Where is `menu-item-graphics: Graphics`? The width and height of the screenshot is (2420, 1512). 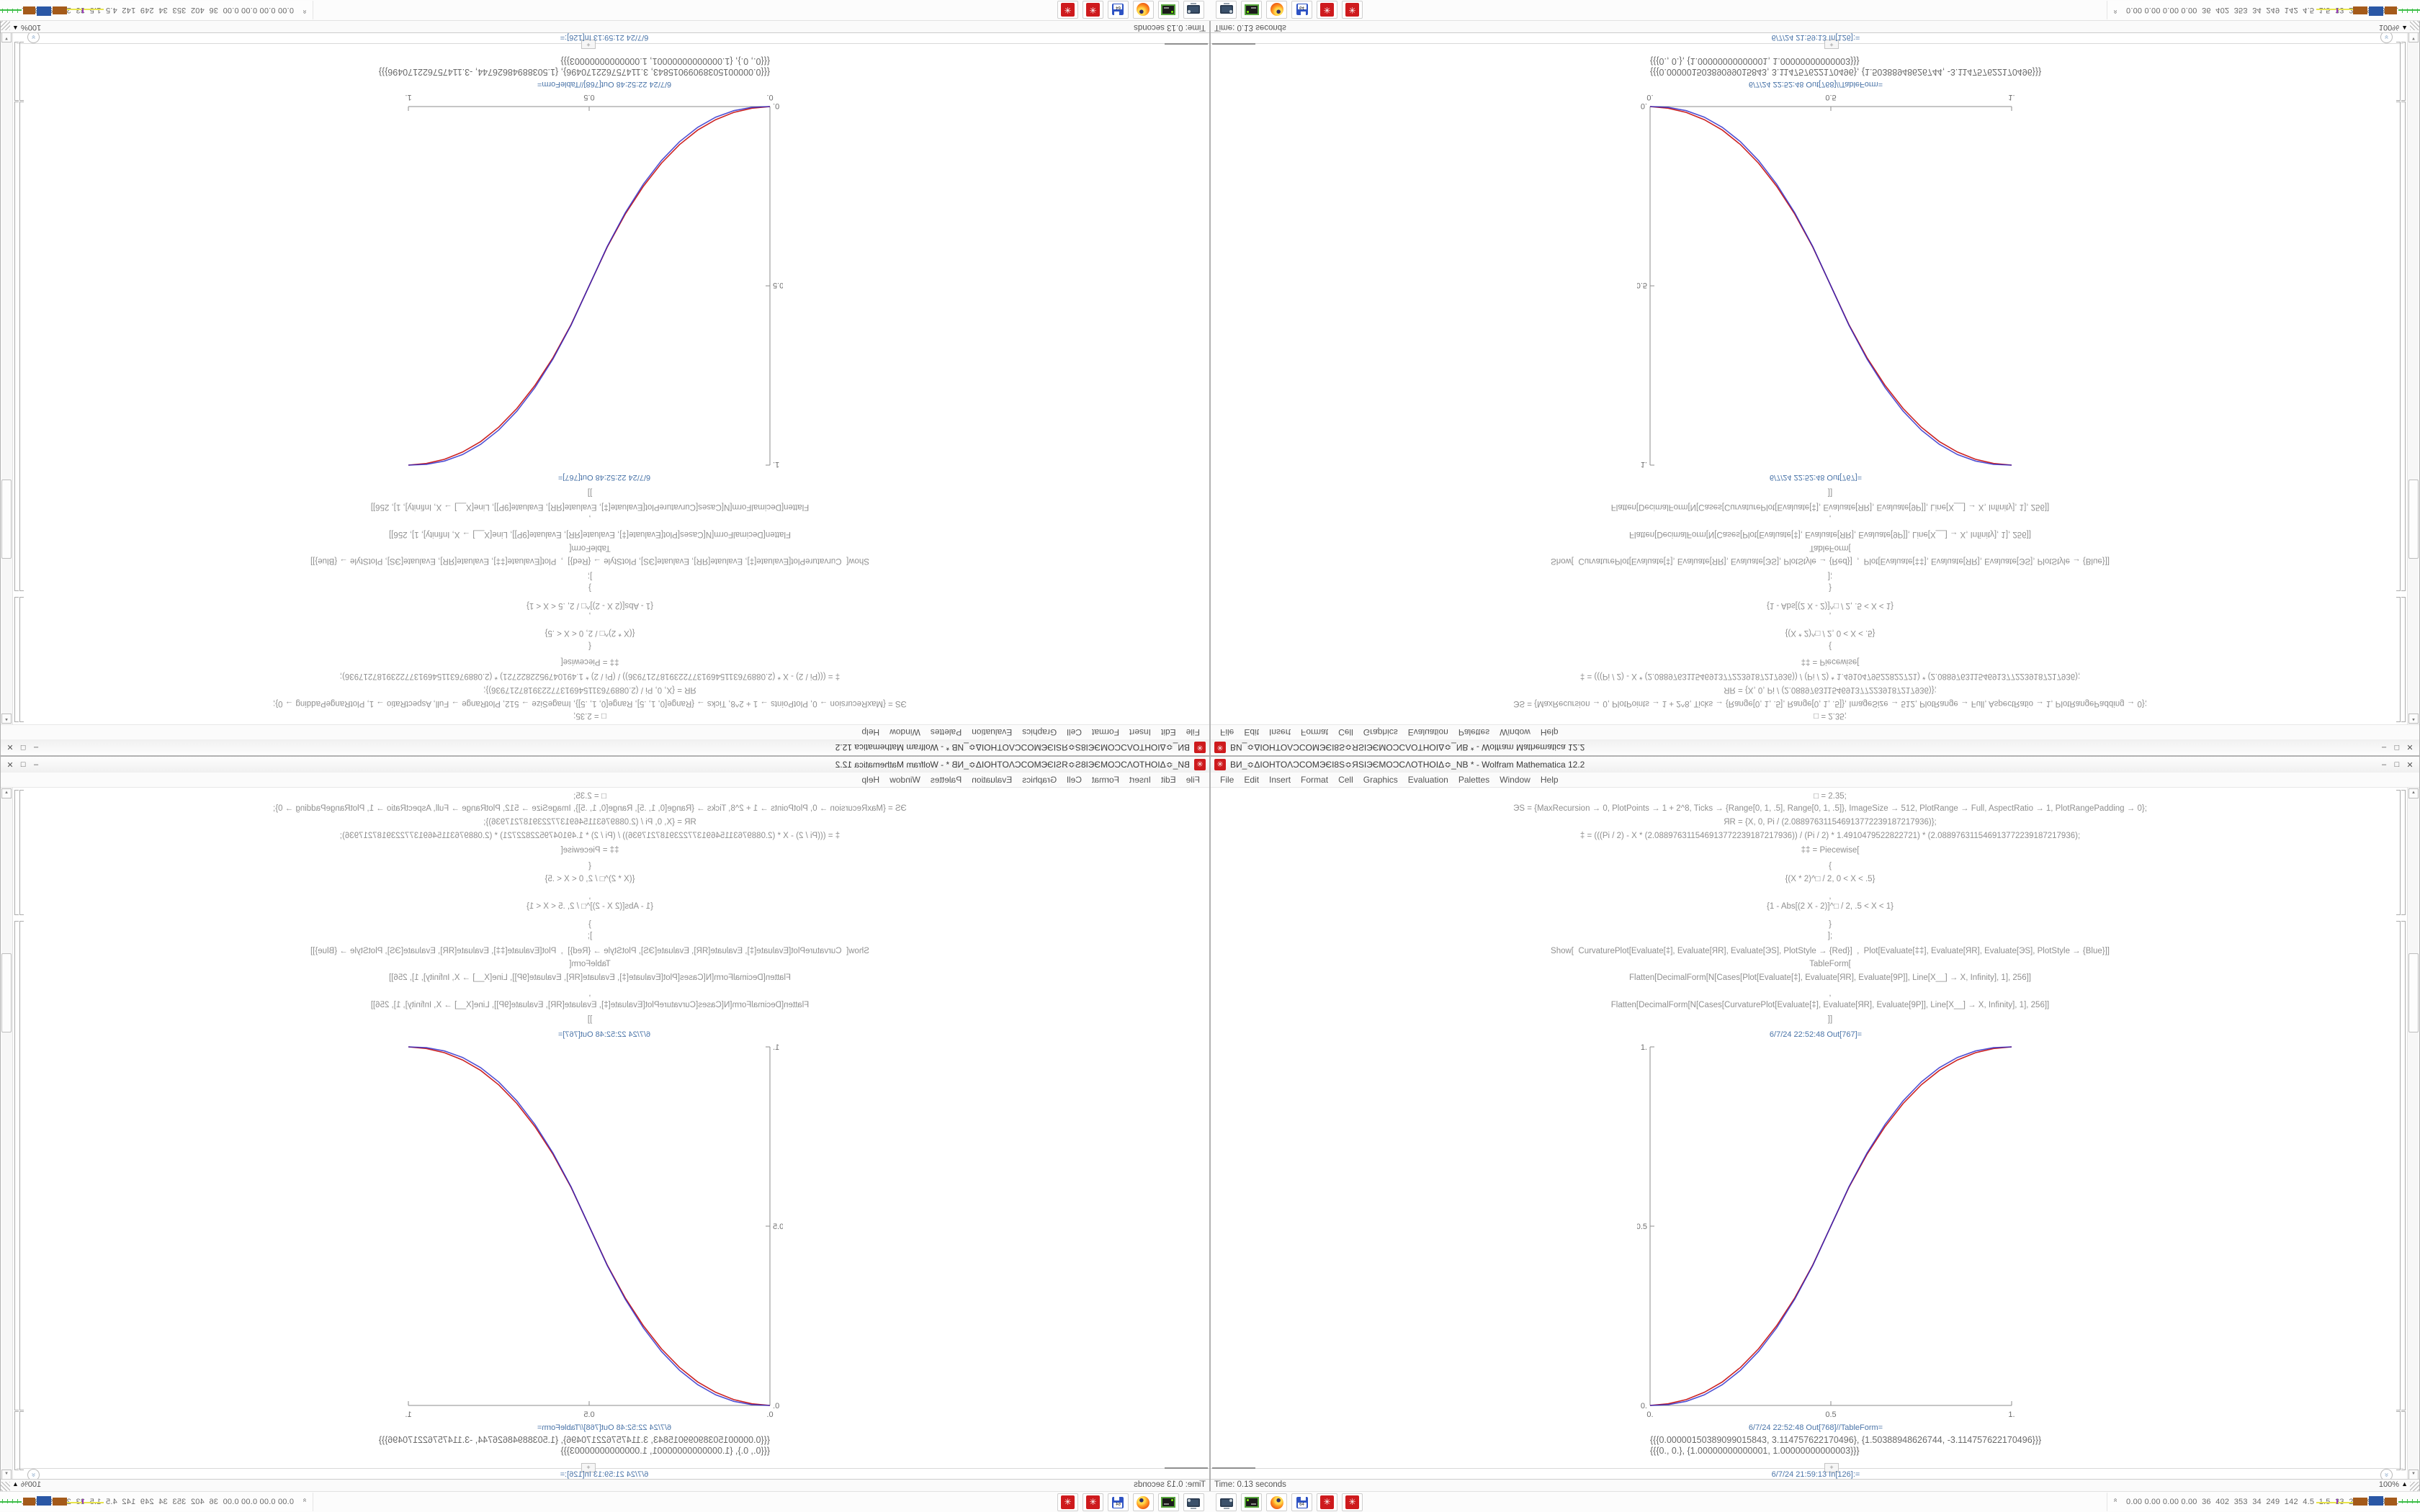
menu-item-graphics: Graphics is located at coordinates (1039, 732).